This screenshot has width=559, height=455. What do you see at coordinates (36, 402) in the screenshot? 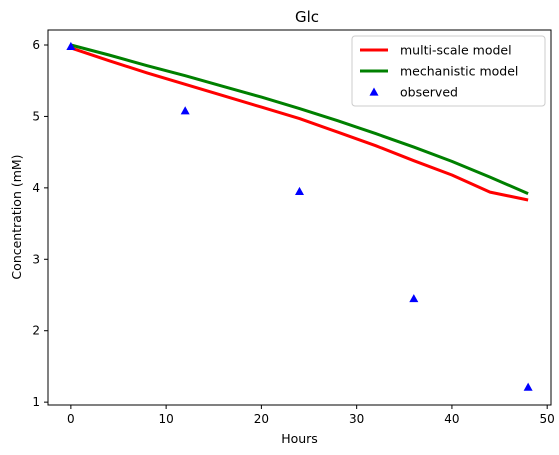
I see `y-tick-label: 1` at bounding box center [36, 402].